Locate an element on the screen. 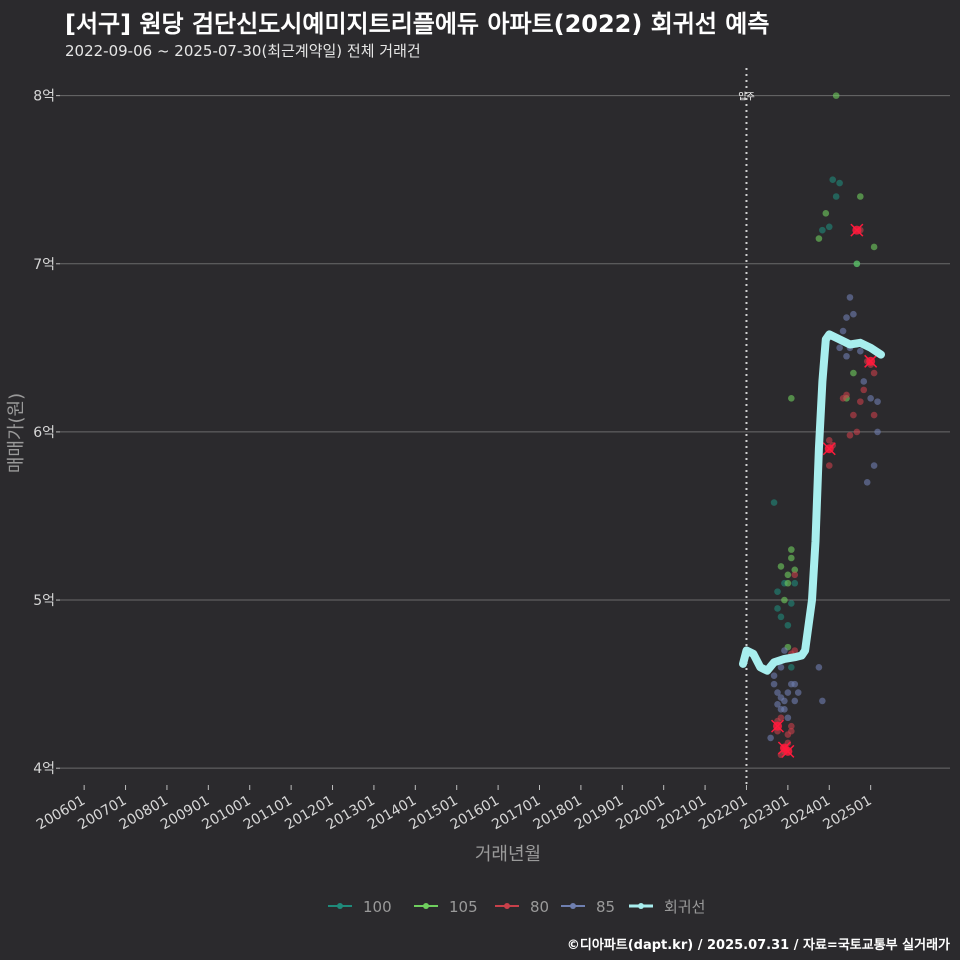 This screenshot has width=960, height=960. x-axis-title: 거래년월 is located at coordinates (508, 854).